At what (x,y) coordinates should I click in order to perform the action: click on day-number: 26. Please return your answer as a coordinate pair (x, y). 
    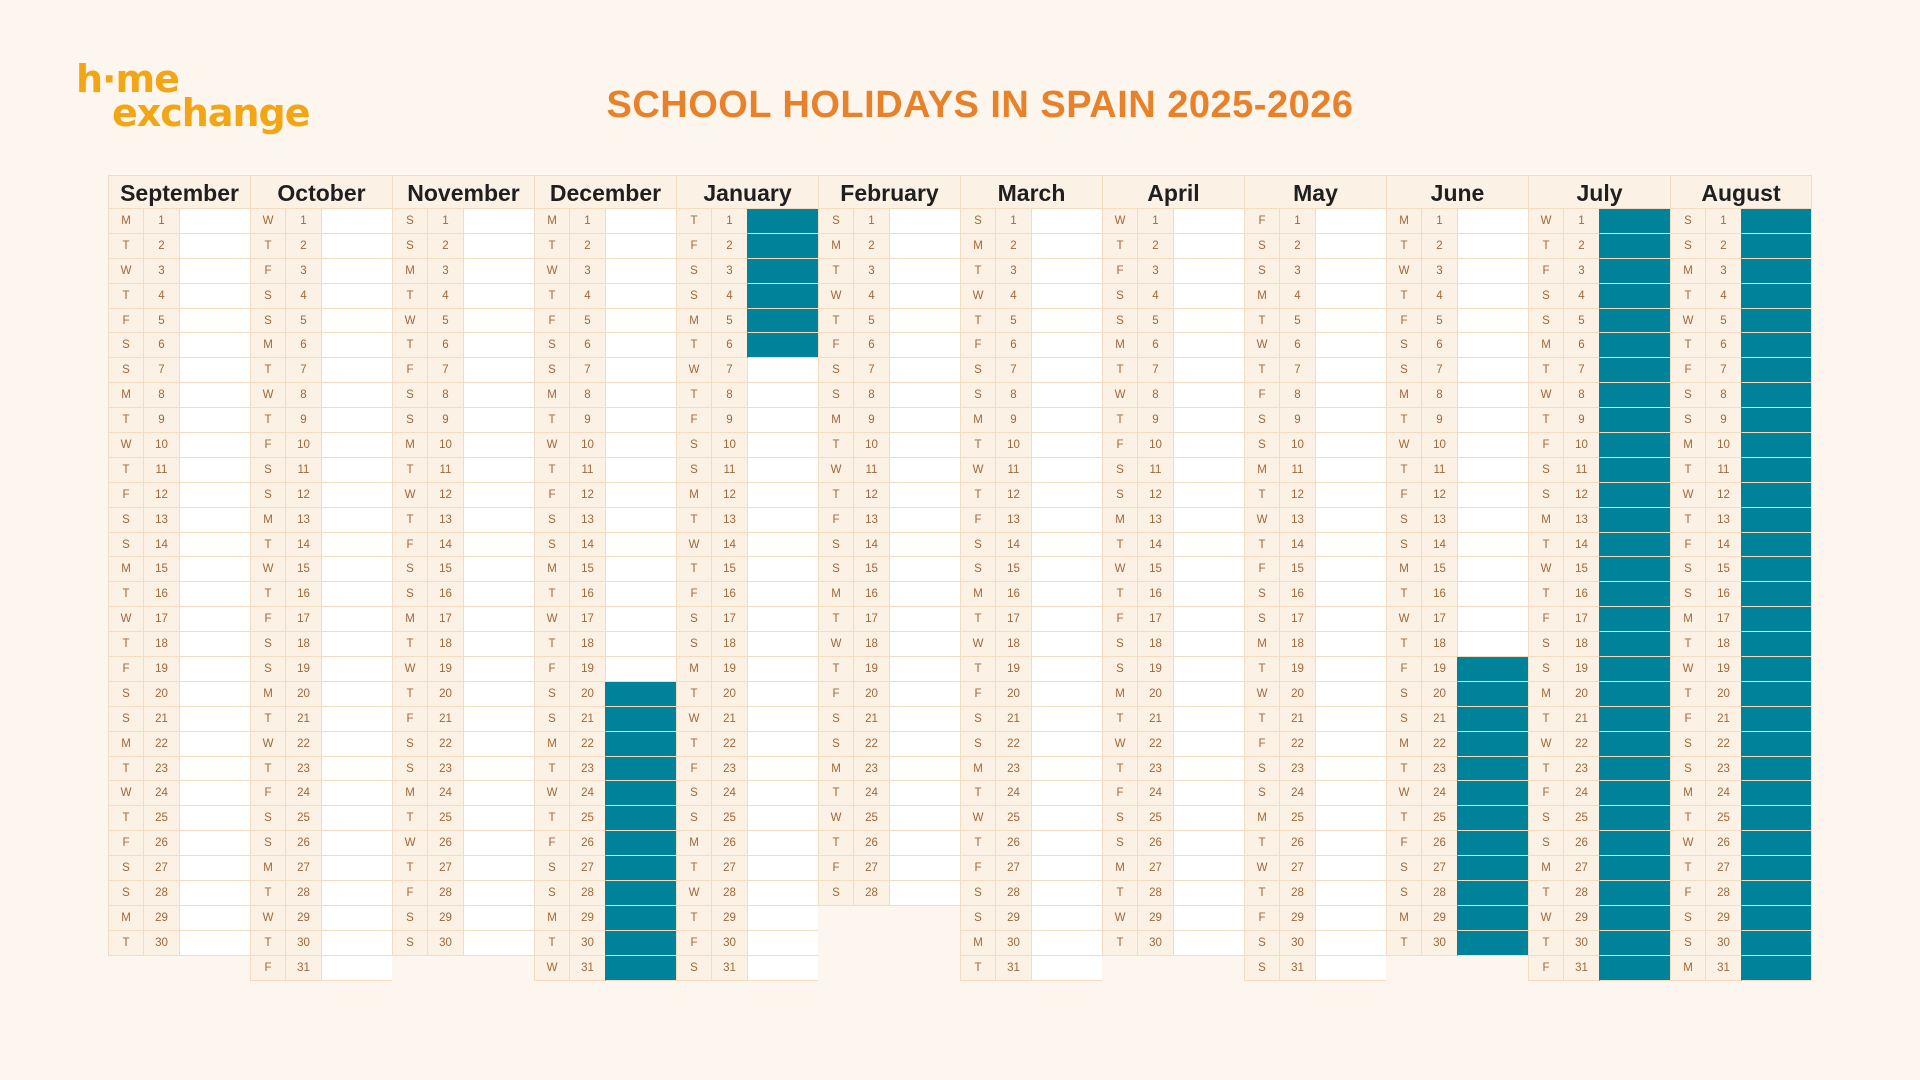
    Looking at the image, I should click on (871, 844).